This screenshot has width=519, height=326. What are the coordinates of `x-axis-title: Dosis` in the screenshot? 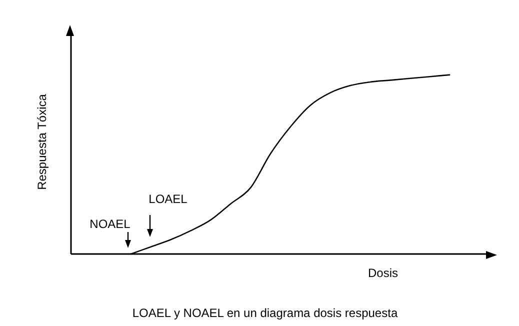 It's located at (383, 273).